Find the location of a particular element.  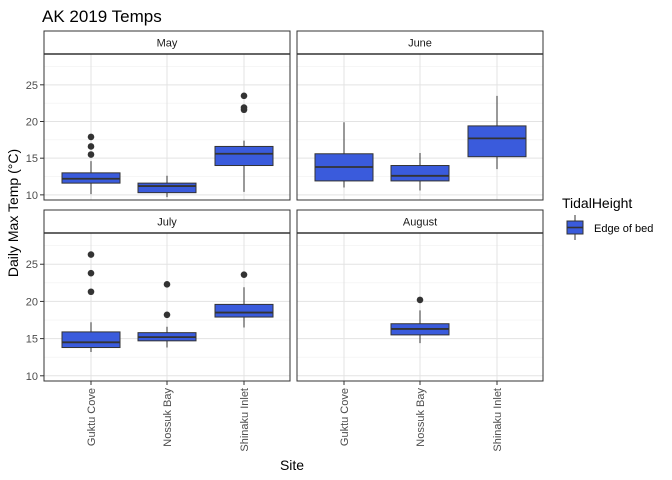

y-axis-label: Daily Max Temp (°C) is located at coordinates (13, 213).